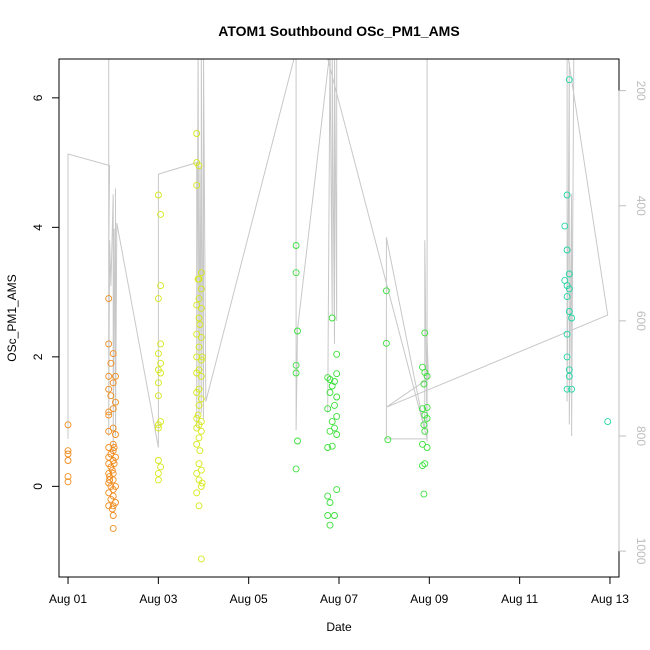 The height and width of the screenshot is (650, 650). Describe the element at coordinates (38, 356) in the screenshot. I see `y-tick-label: 2` at that location.